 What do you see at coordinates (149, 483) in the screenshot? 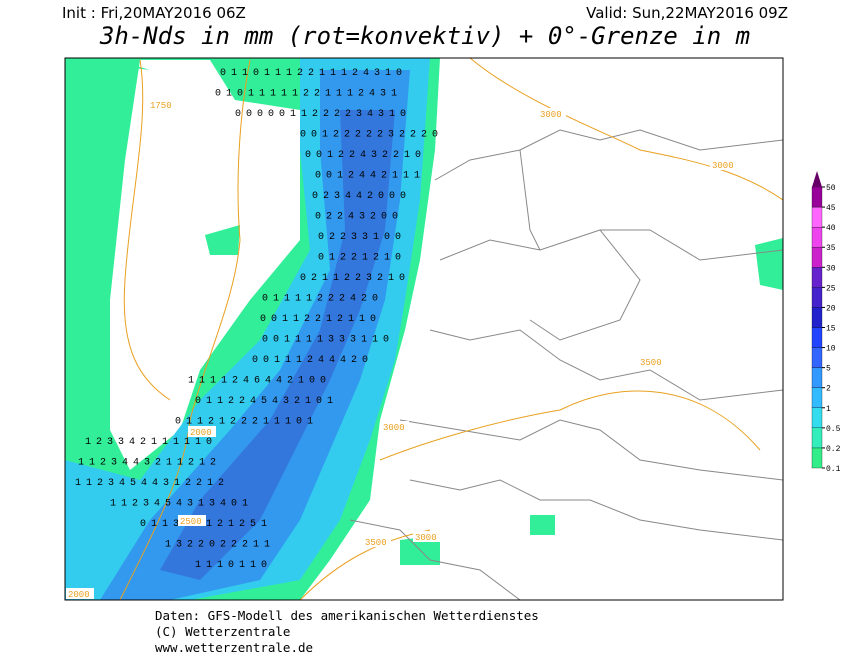
I see `precip-values: 1 1 2 3 4 5 4 4 3 1 2 2 1 2` at bounding box center [149, 483].